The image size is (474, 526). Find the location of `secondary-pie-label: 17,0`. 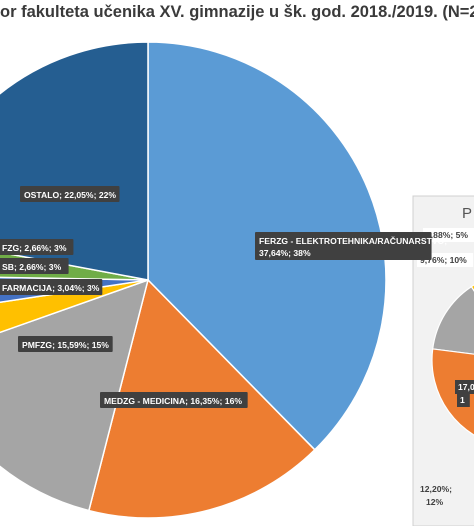

secondary-pie-label: 17,0 is located at coordinates (464, 387).